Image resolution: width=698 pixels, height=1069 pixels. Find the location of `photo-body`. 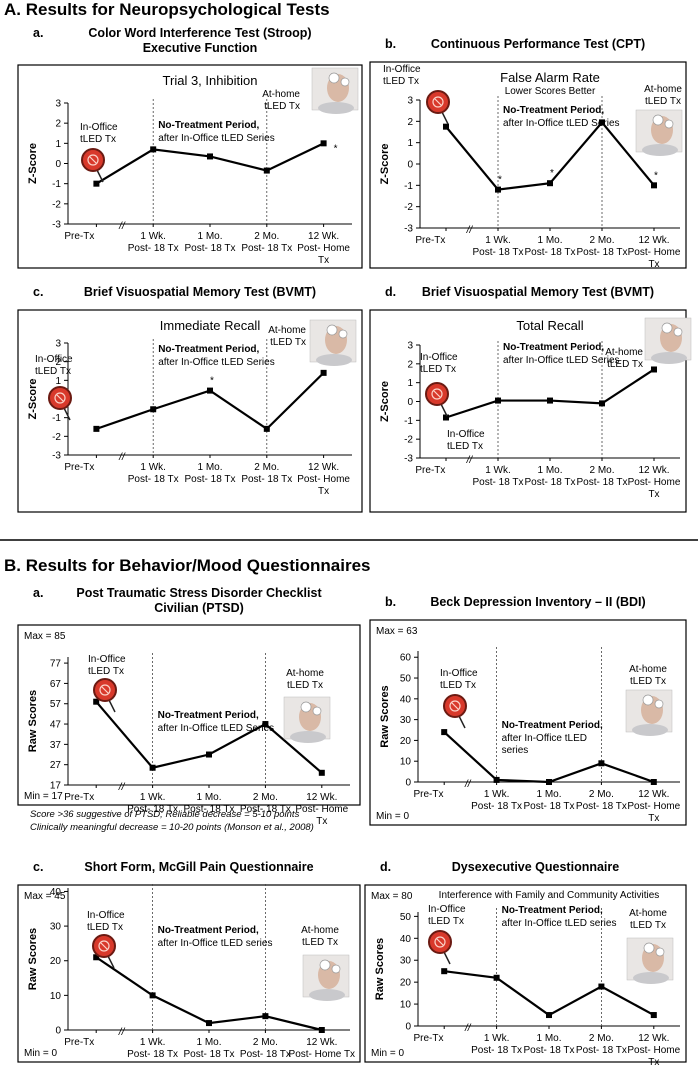

photo-body is located at coordinates (650, 730).